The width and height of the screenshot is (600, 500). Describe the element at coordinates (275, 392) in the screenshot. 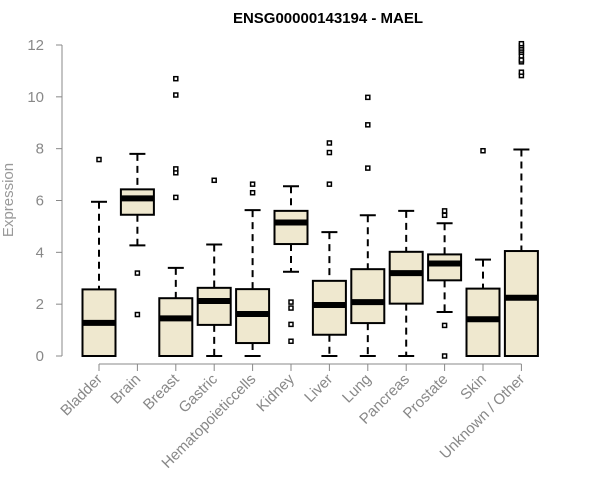

I see `x-tick-label: Kidney` at that location.